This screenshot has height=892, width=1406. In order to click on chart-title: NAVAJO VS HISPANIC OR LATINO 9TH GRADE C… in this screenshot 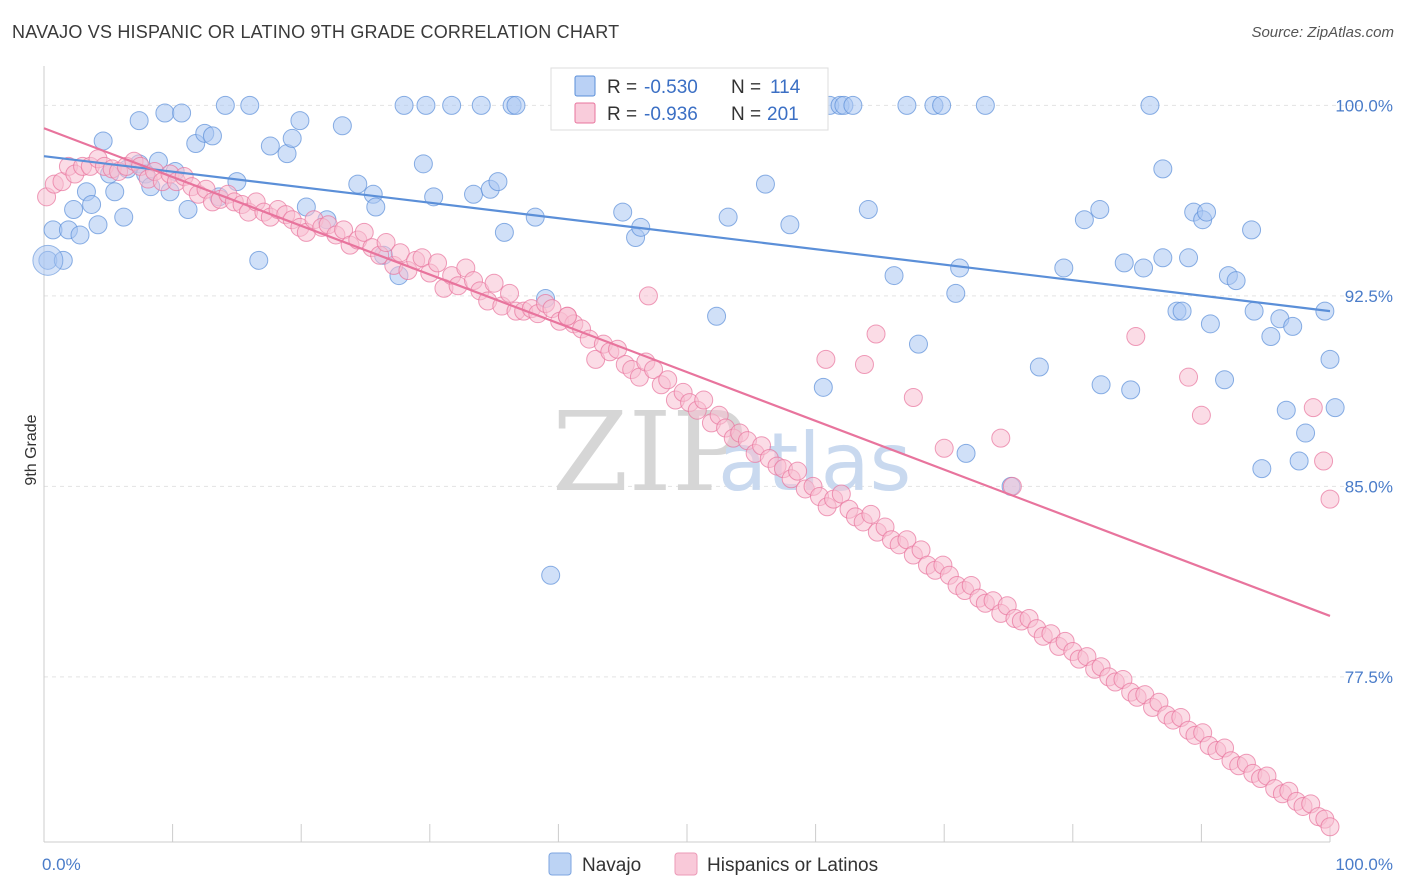, I will do `click(316, 32)`.